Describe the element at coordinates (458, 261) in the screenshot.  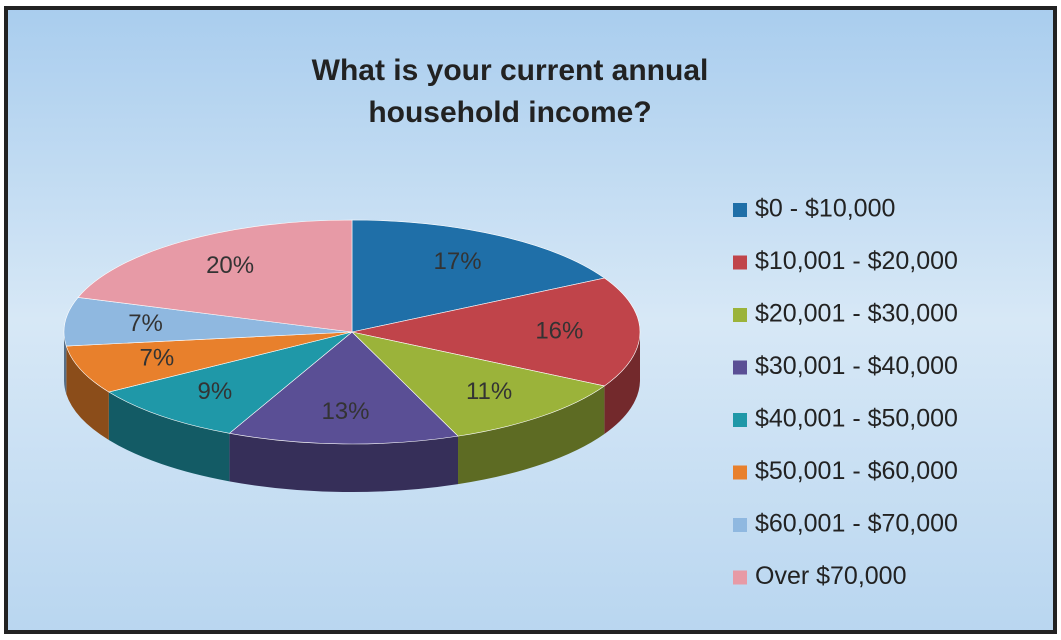
I see `data-label: 17%` at that location.